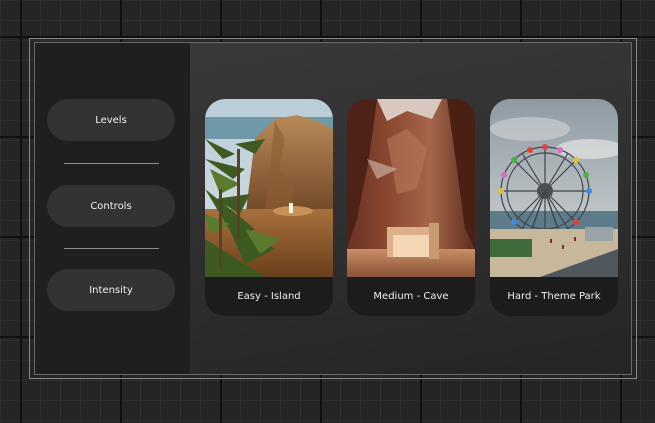 The height and width of the screenshot is (423, 655). I want to click on level-card-hard-theme-park: Hard - Theme Park, so click(554, 207).